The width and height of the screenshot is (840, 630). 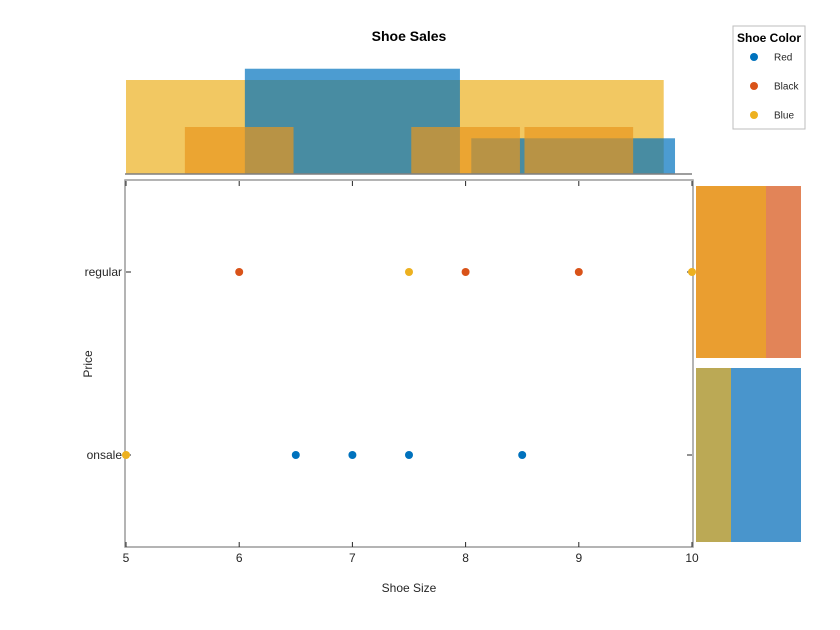 I want to click on x-axis-label: Shoe Size, so click(x=409, y=588).